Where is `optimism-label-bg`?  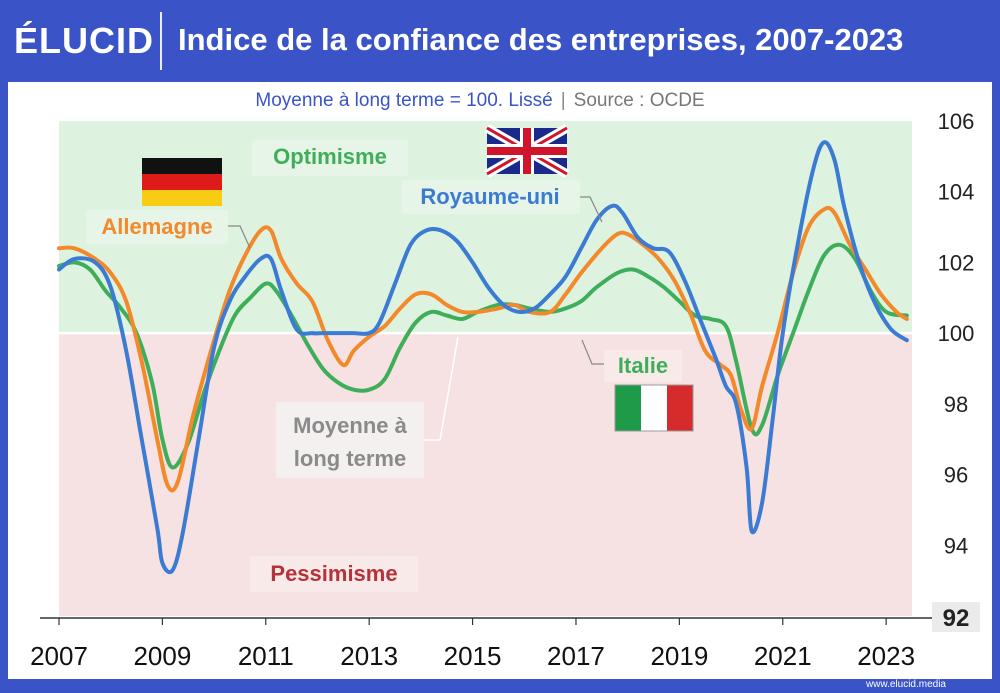 optimism-label-bg is located at coordinates (330, 158).